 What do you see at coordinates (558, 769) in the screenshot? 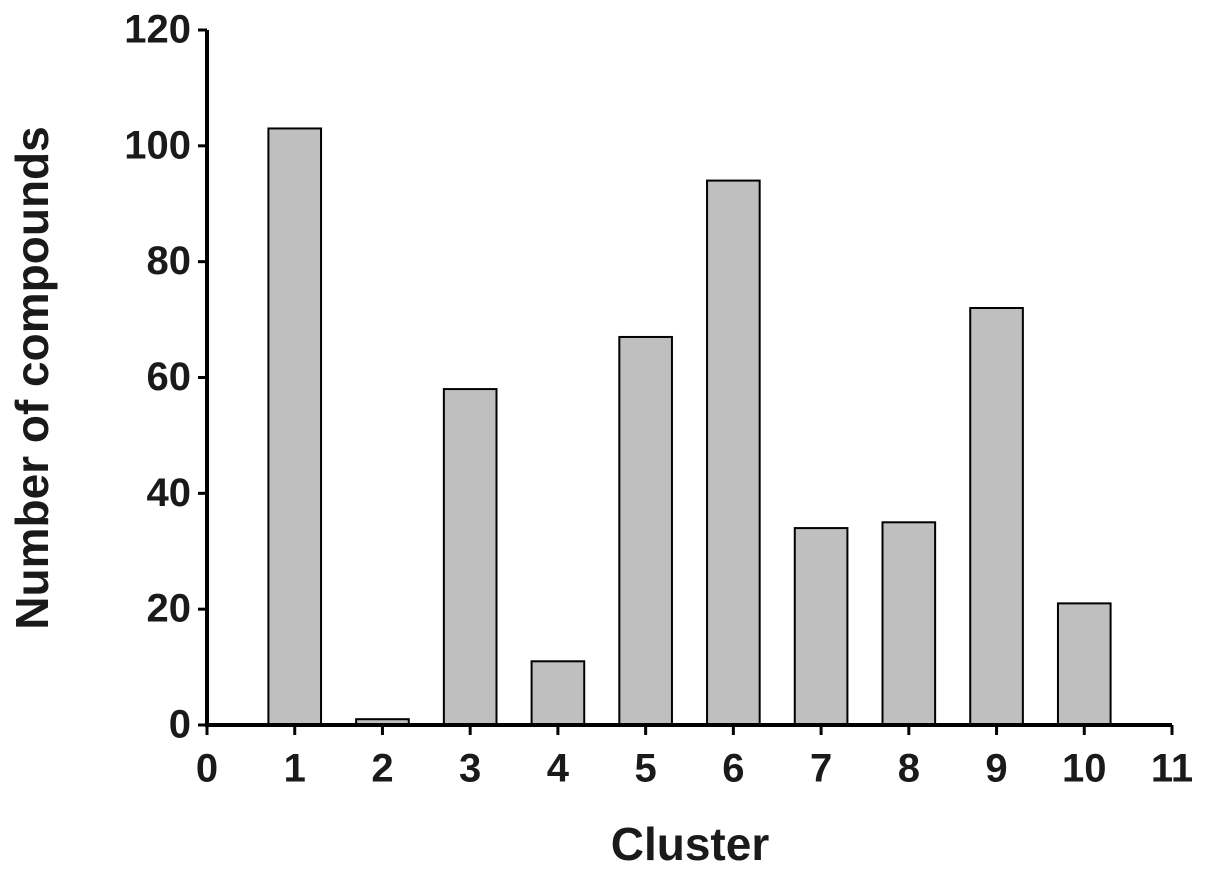
I see `x-tick-label: 4` at bounding box center [558, 769].